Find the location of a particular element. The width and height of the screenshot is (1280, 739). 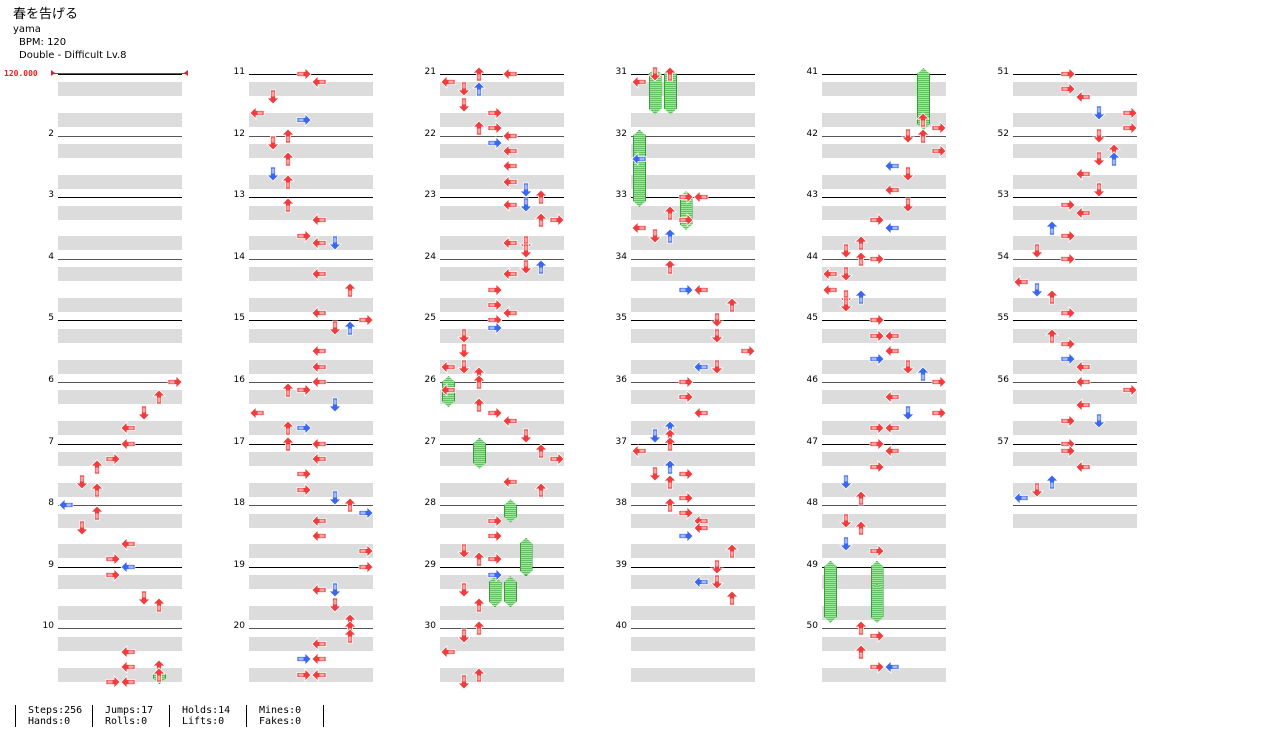

measure-number: 18 is located at coordinates (239, 503).